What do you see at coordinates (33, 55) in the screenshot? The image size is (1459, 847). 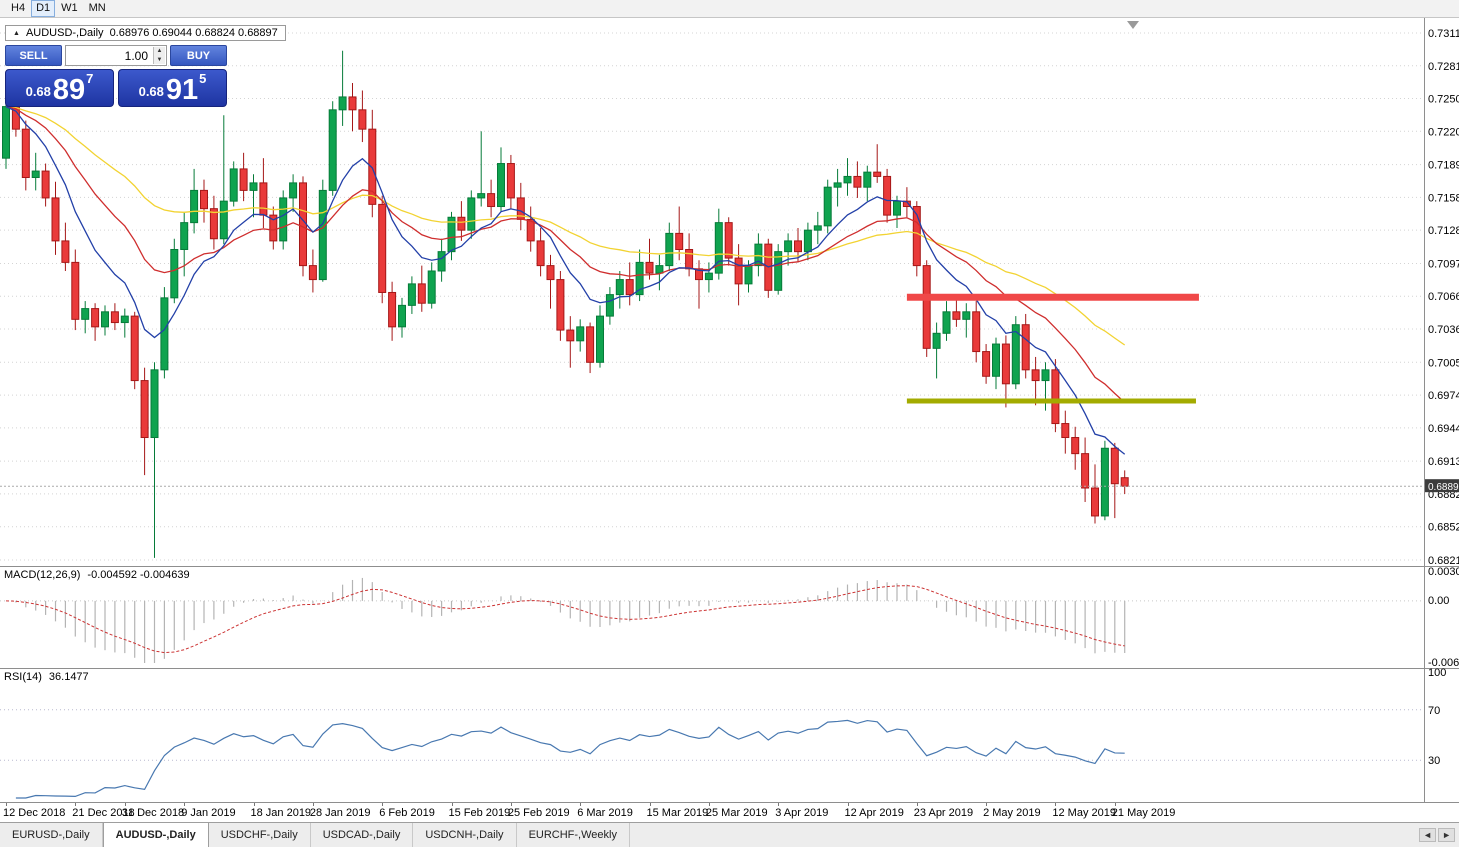 I see `sell-button: SELL` at bounding box center [33, 55].